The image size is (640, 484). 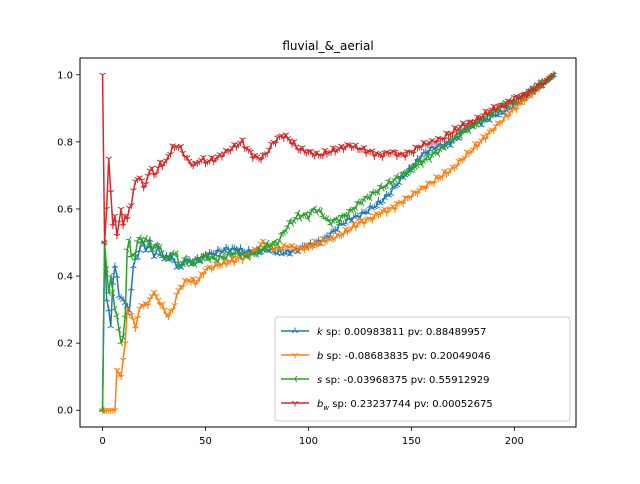 I want to click on y-tick-label: 0.4, so click(x=65, y=277).